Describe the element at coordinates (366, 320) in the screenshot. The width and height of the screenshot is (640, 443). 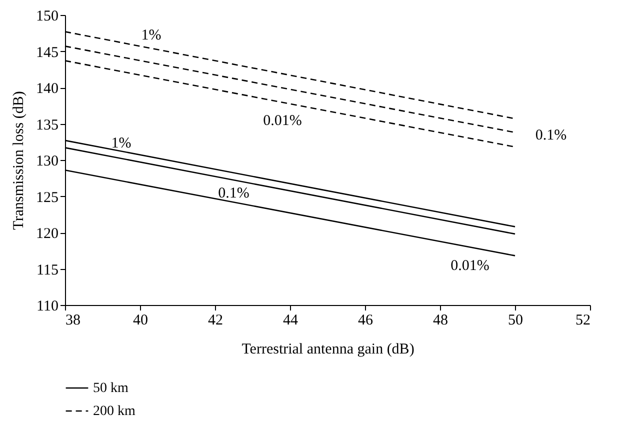
I see `x-tick-label: 46` at that location.